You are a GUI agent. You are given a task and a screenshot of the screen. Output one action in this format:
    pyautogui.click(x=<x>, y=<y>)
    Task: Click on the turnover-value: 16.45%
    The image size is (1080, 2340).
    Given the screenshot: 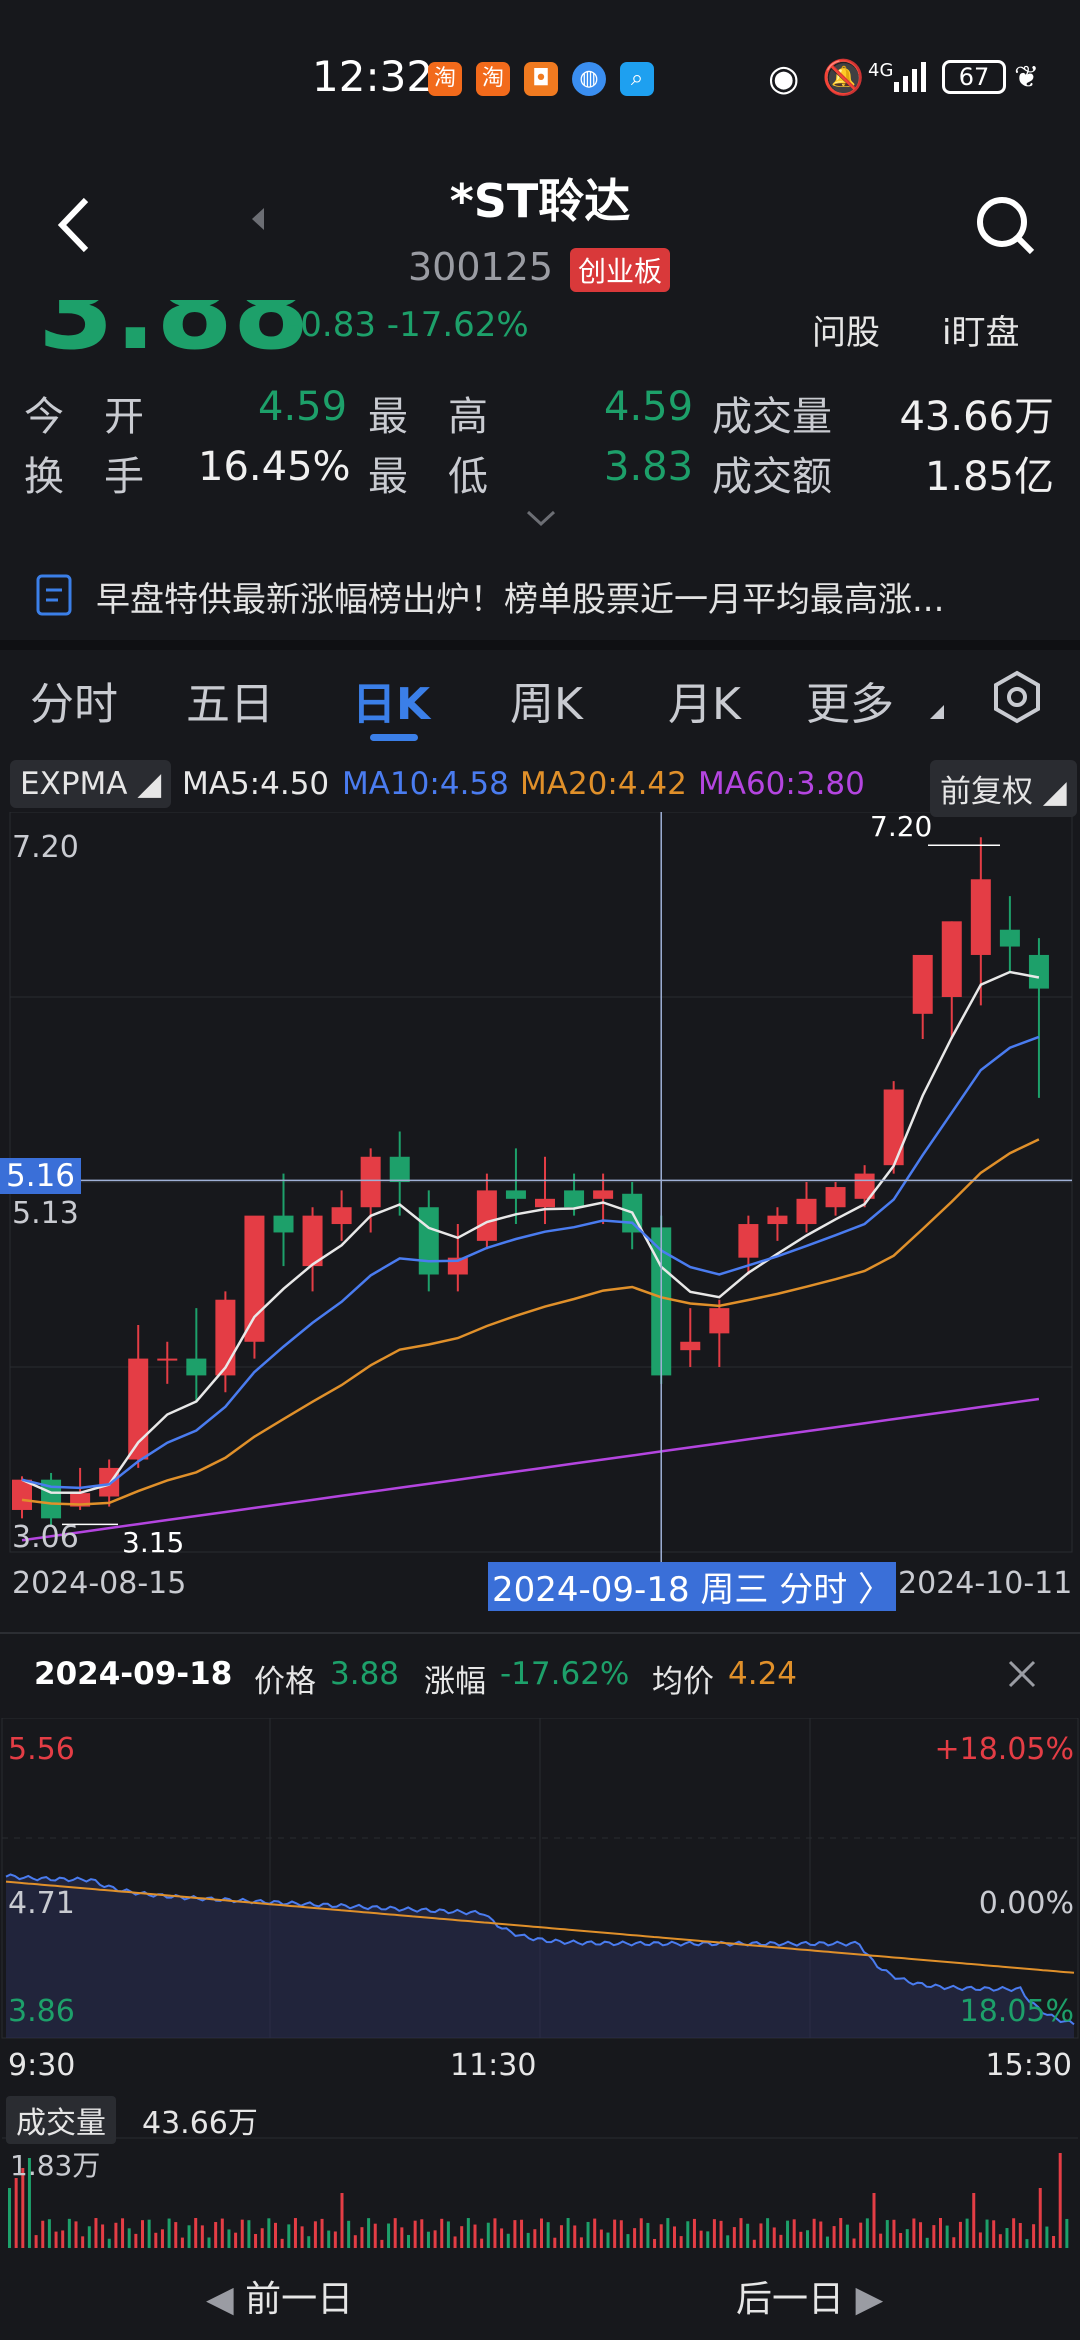 What is the action you would take?
    pyautogui.click(x=274, y=467)
    